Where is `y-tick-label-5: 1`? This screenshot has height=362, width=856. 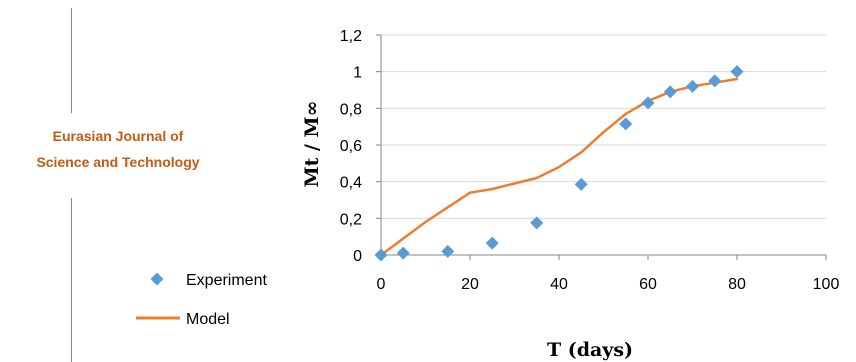 y-tick-label-5: 1 is located at coordinates (357, 73).